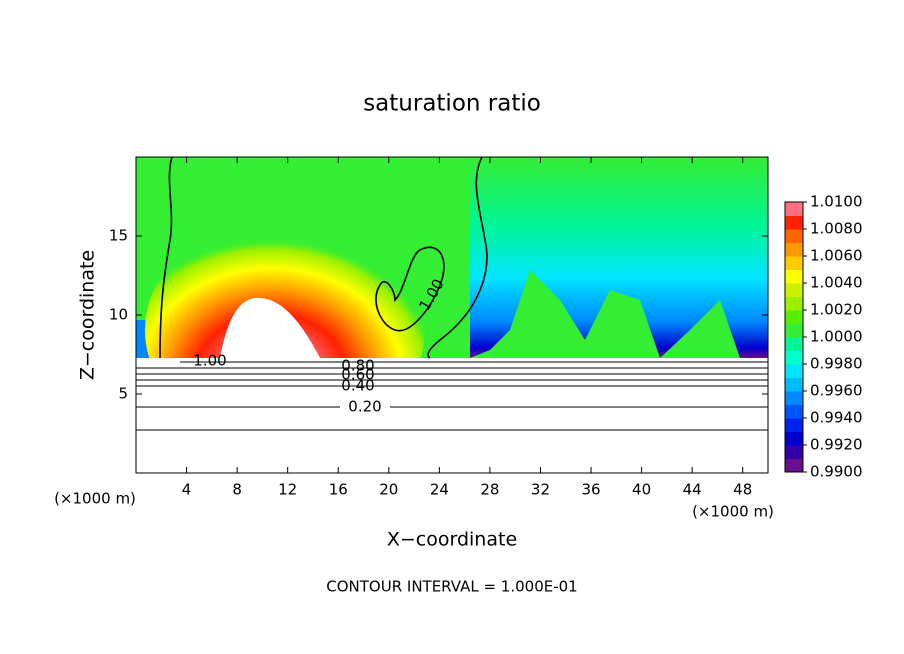 The height and width of the screenshot is (654, 904). What do you see at coordinates (836, 418) in the screenshot?
I see `colorbar-tick-label: 0.9940` at bounding box center [836, 418].